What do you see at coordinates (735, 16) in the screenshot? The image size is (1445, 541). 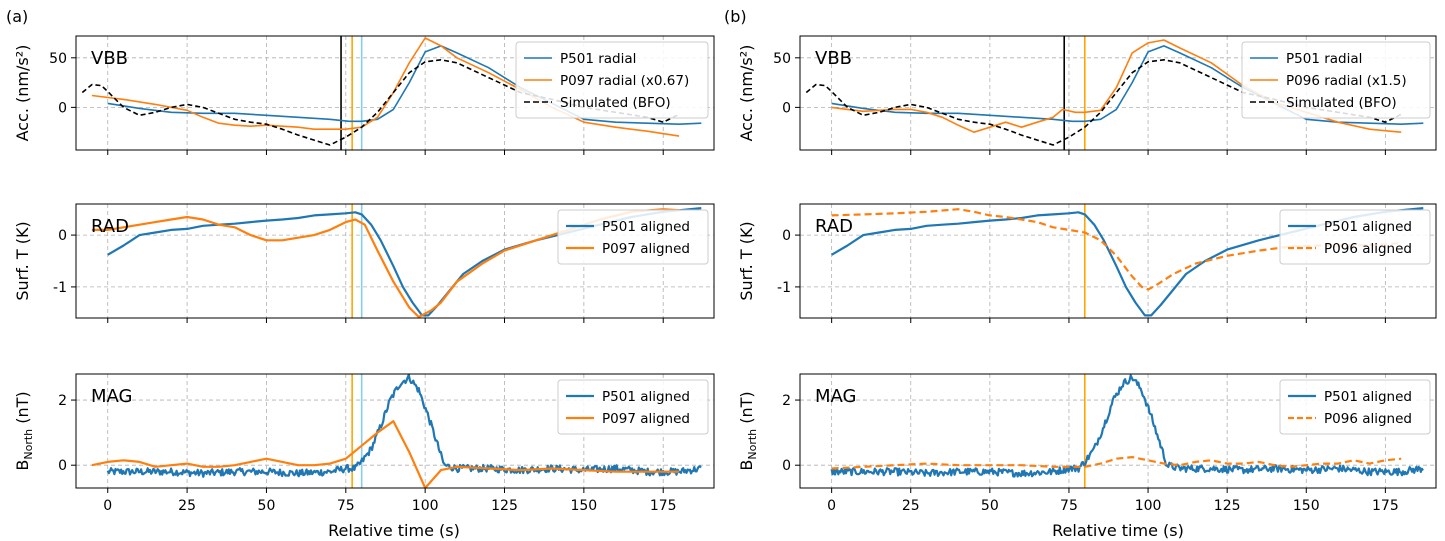 I see `panel-letter-b: (b)` at bounding box center [735, 16].